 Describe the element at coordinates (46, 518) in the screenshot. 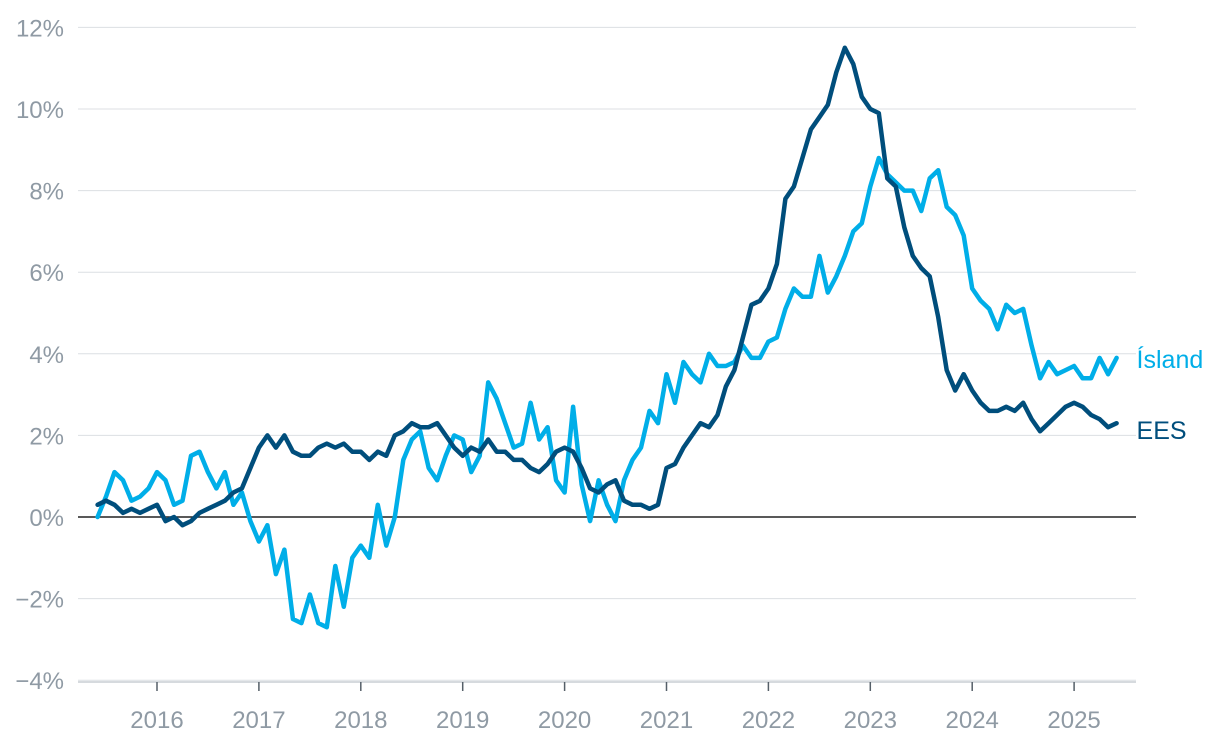

I see `y-tick-label: 0%` at that location.